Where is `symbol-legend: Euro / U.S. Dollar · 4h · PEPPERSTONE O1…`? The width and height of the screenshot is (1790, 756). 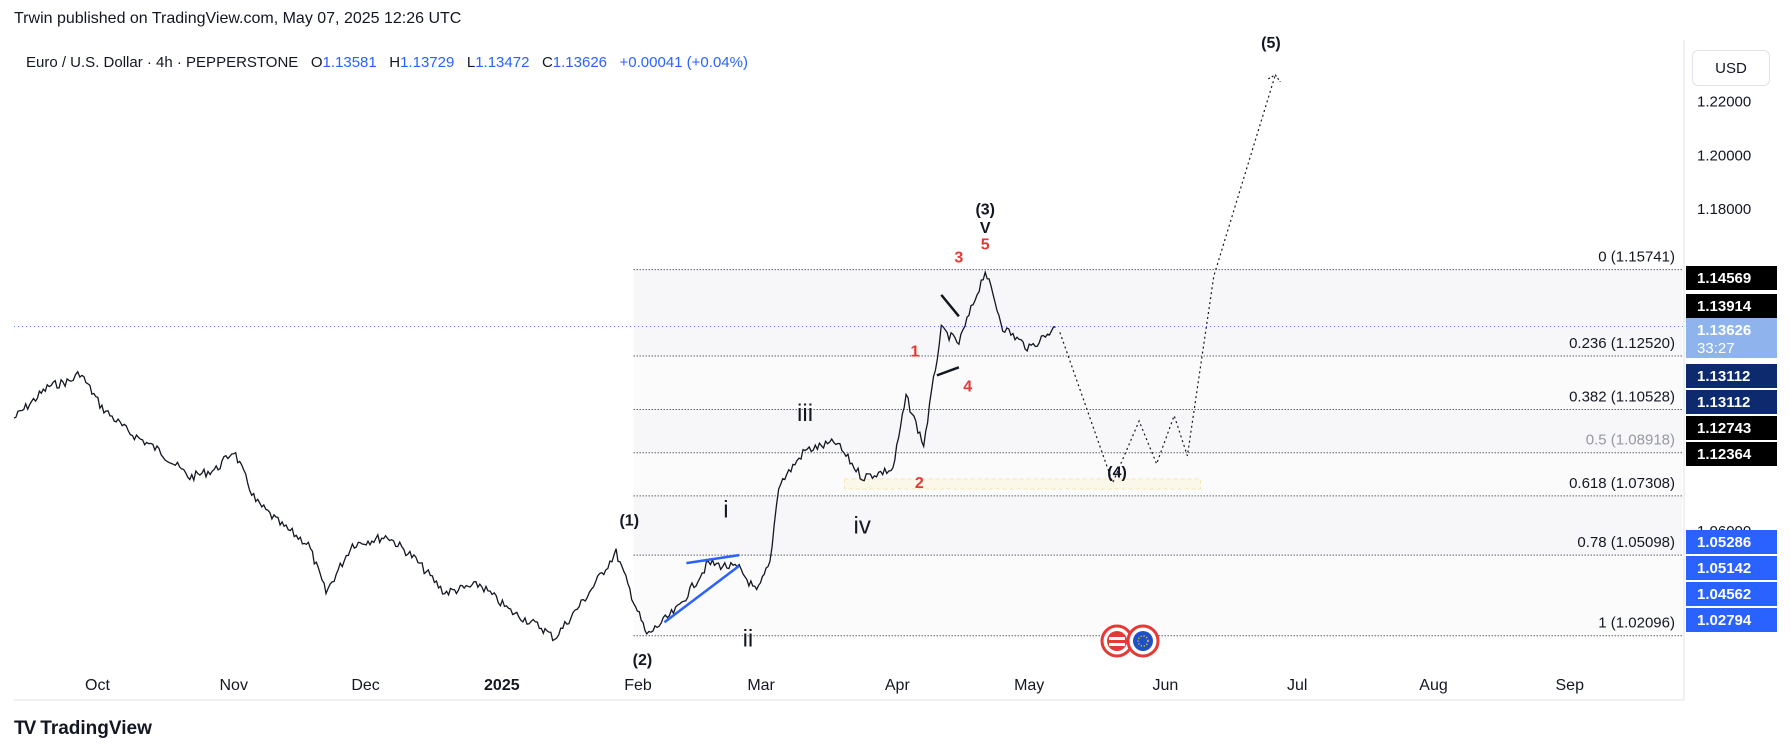 symbol-legend: Euro / U.S. Dollar · 4h · PEPPERSTONE O1… is located at coordinates (387, 62).